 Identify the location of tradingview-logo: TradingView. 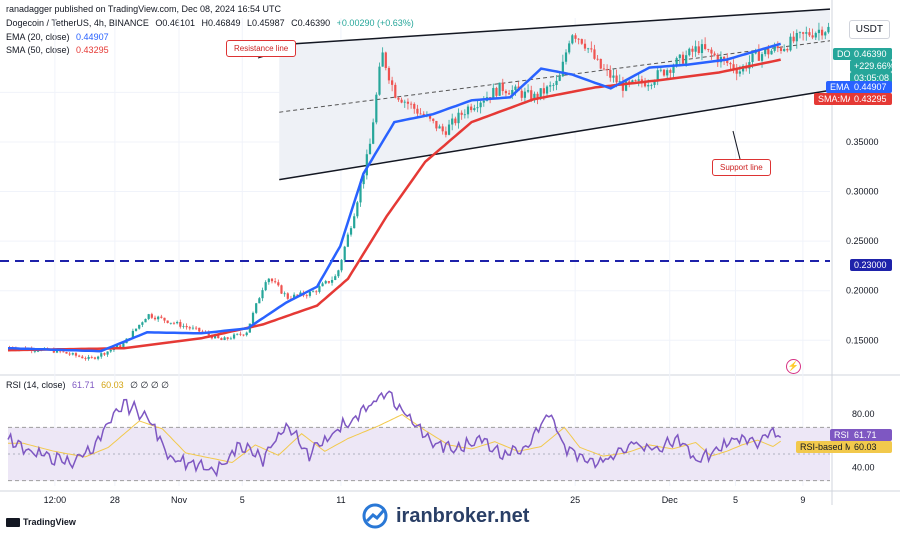
(41, 522).